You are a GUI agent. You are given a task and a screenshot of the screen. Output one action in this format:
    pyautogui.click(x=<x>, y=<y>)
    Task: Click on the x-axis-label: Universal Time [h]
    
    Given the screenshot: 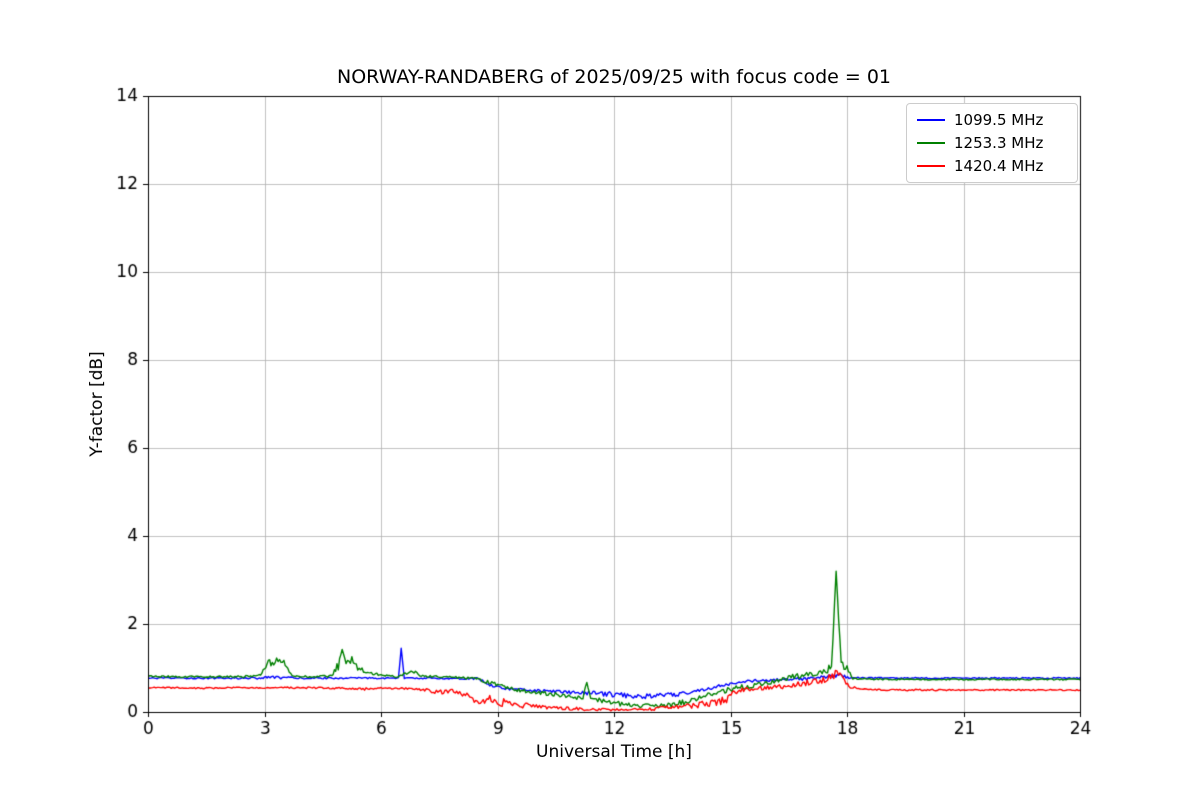 What is the action you would take?
    pyautogui.click(x=614, y=752)
    